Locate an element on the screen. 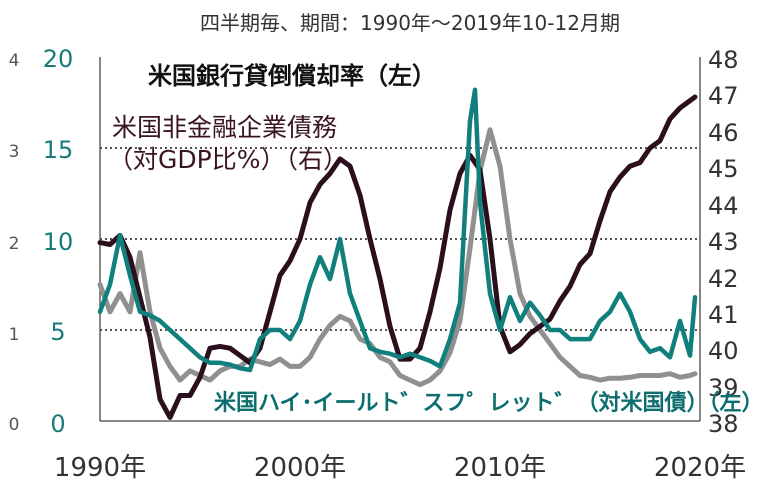 The width and height of the screenshot is (766, 484). right-tick-38: 38 is located at coordinates (723, 424).